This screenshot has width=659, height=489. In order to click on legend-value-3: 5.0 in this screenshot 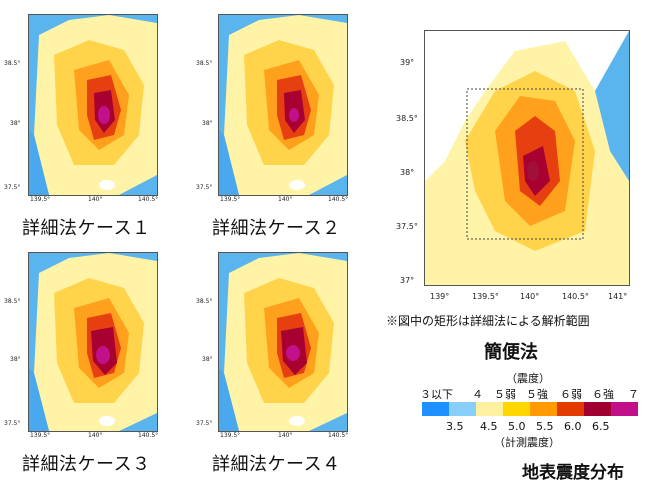, I will do `click(517, 426)`.